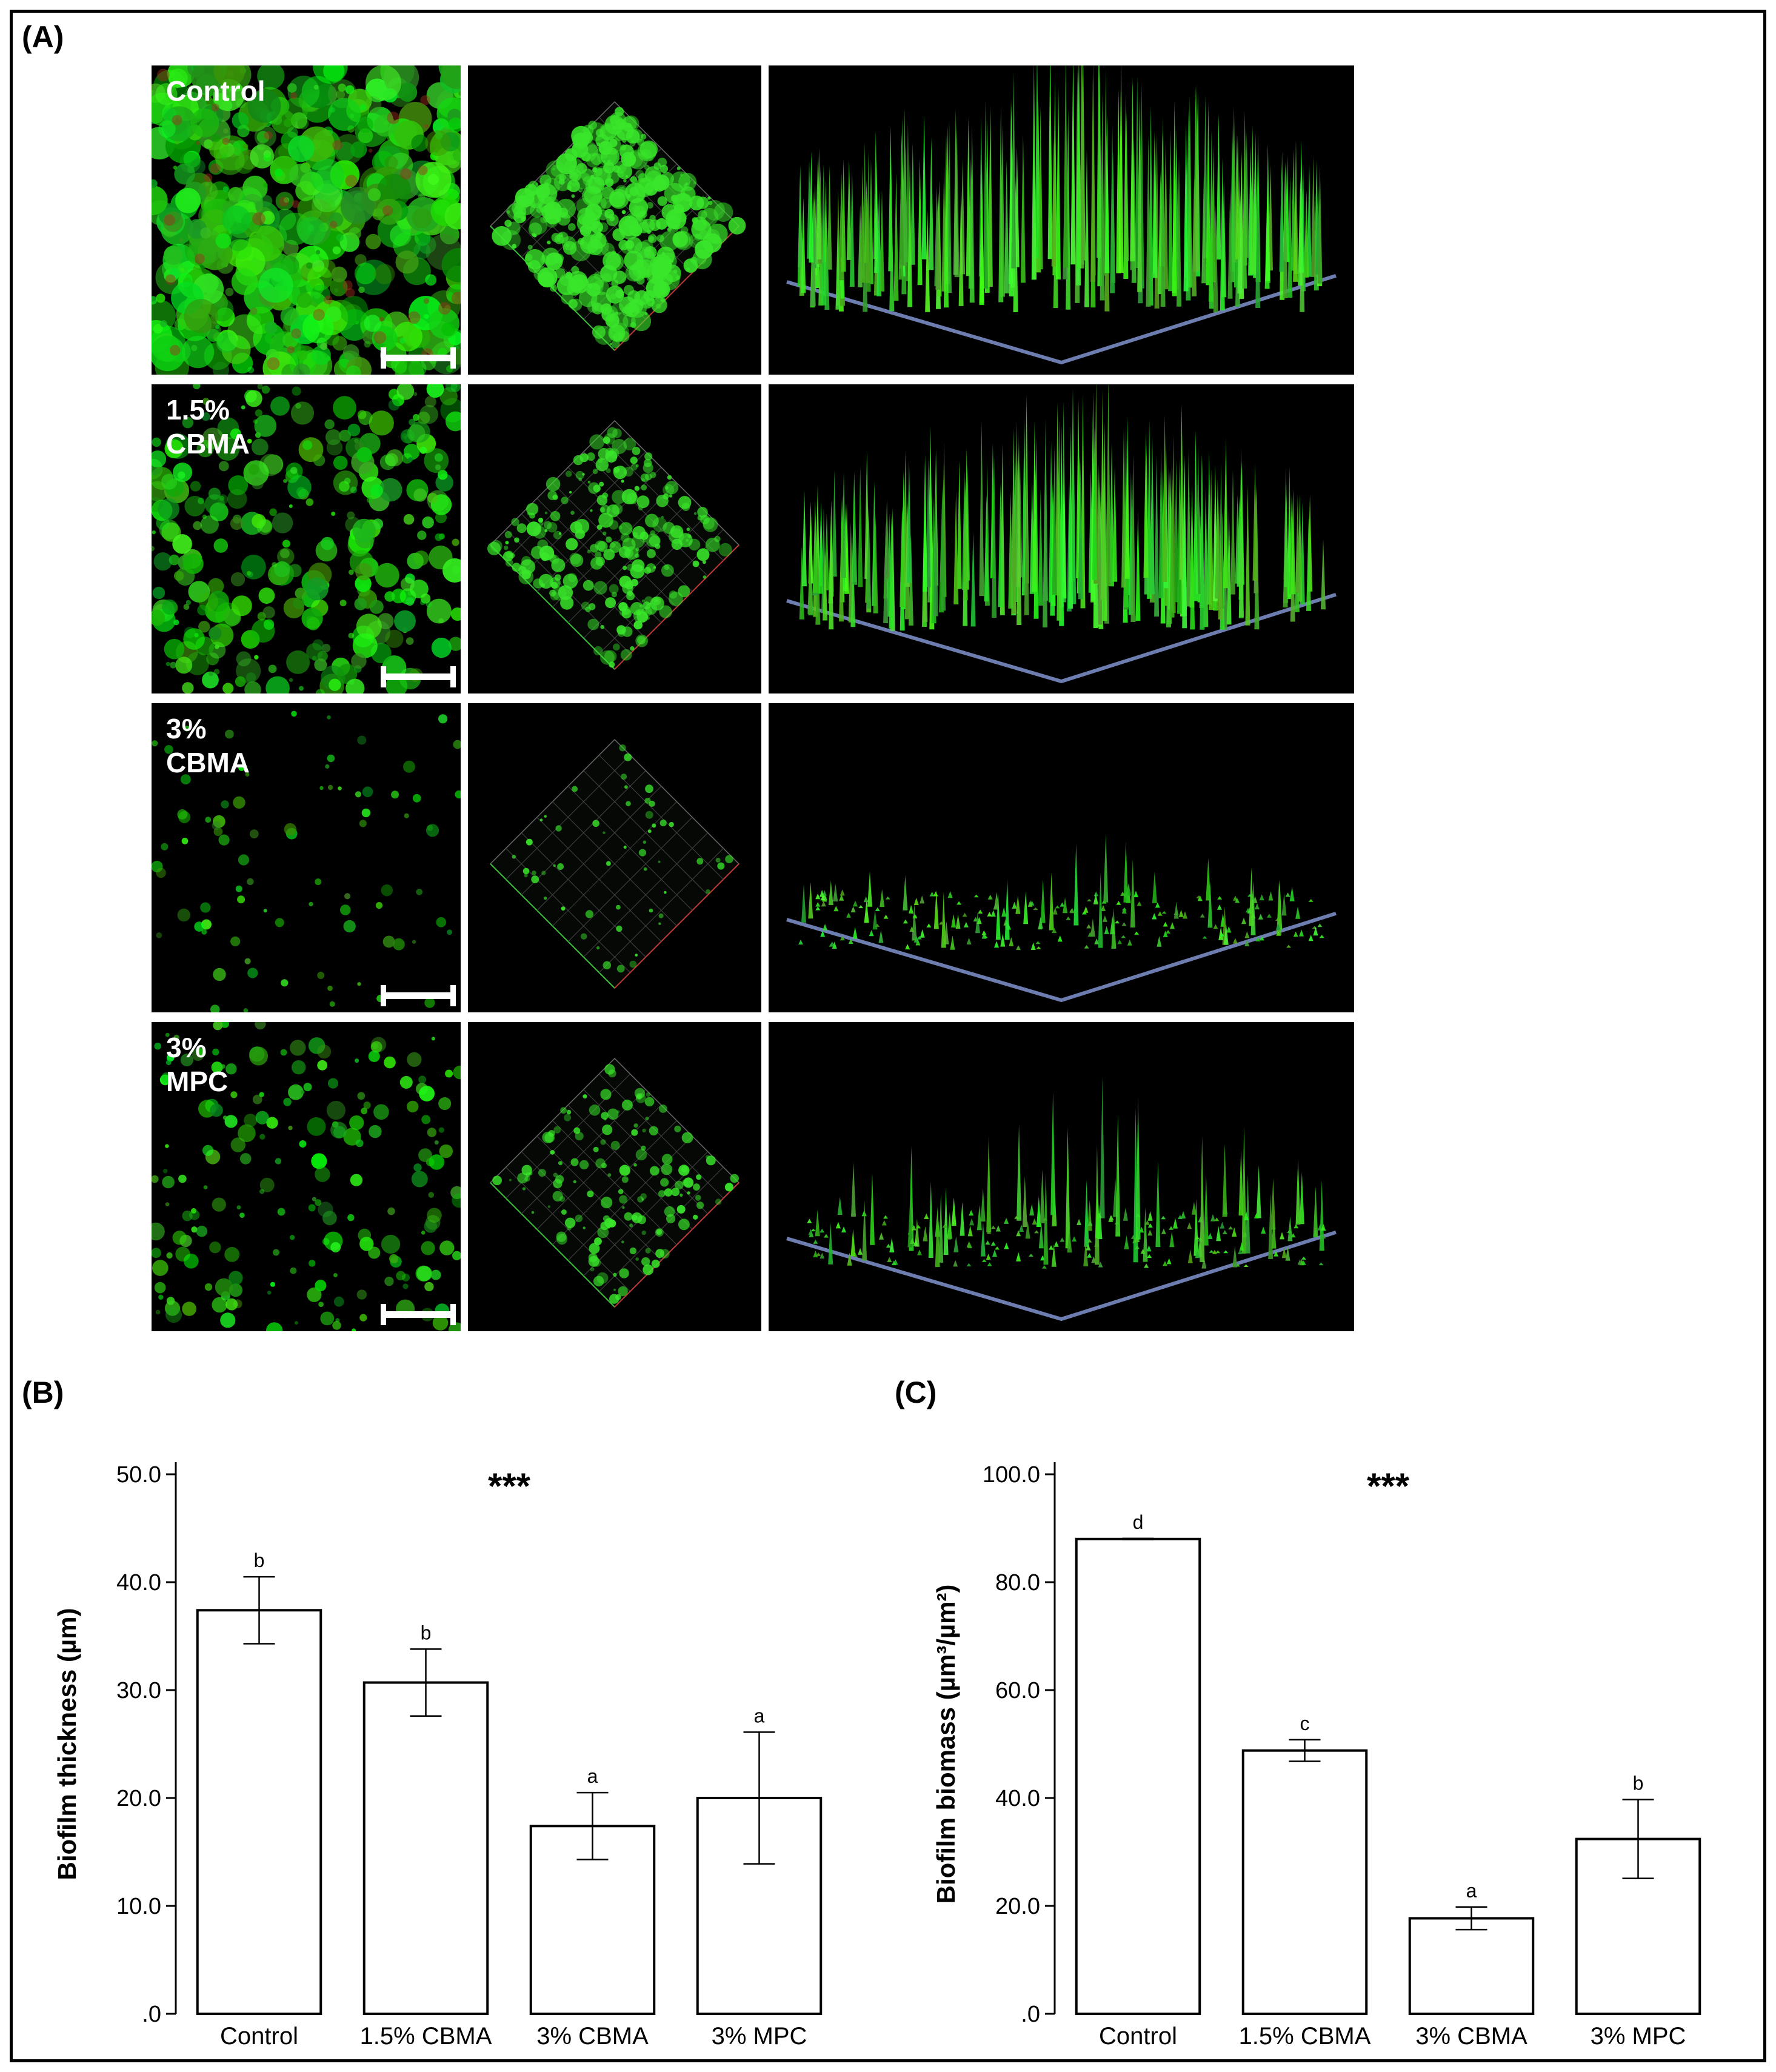 The width and height of the screenshot is (1776, 2072). What do you see at coordinates (916, 1392) in the screenshot?
I see `panel-c-label: (C)` at bounding box center [916, 1392].